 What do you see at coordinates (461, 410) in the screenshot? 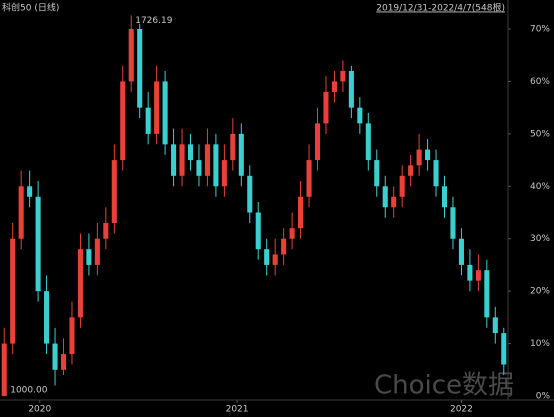
I see `x-tick-label: 2022` at bounding box center [461, 410].